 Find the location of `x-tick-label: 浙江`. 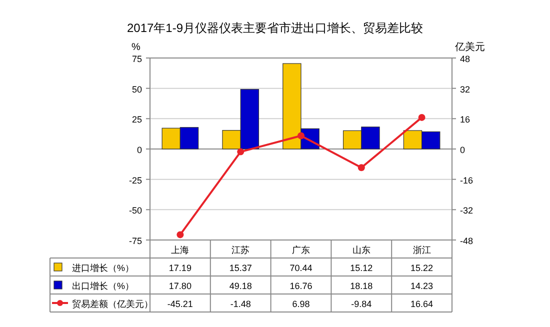

x-tick-label: 浙江 is located at coordinates (421, 250).